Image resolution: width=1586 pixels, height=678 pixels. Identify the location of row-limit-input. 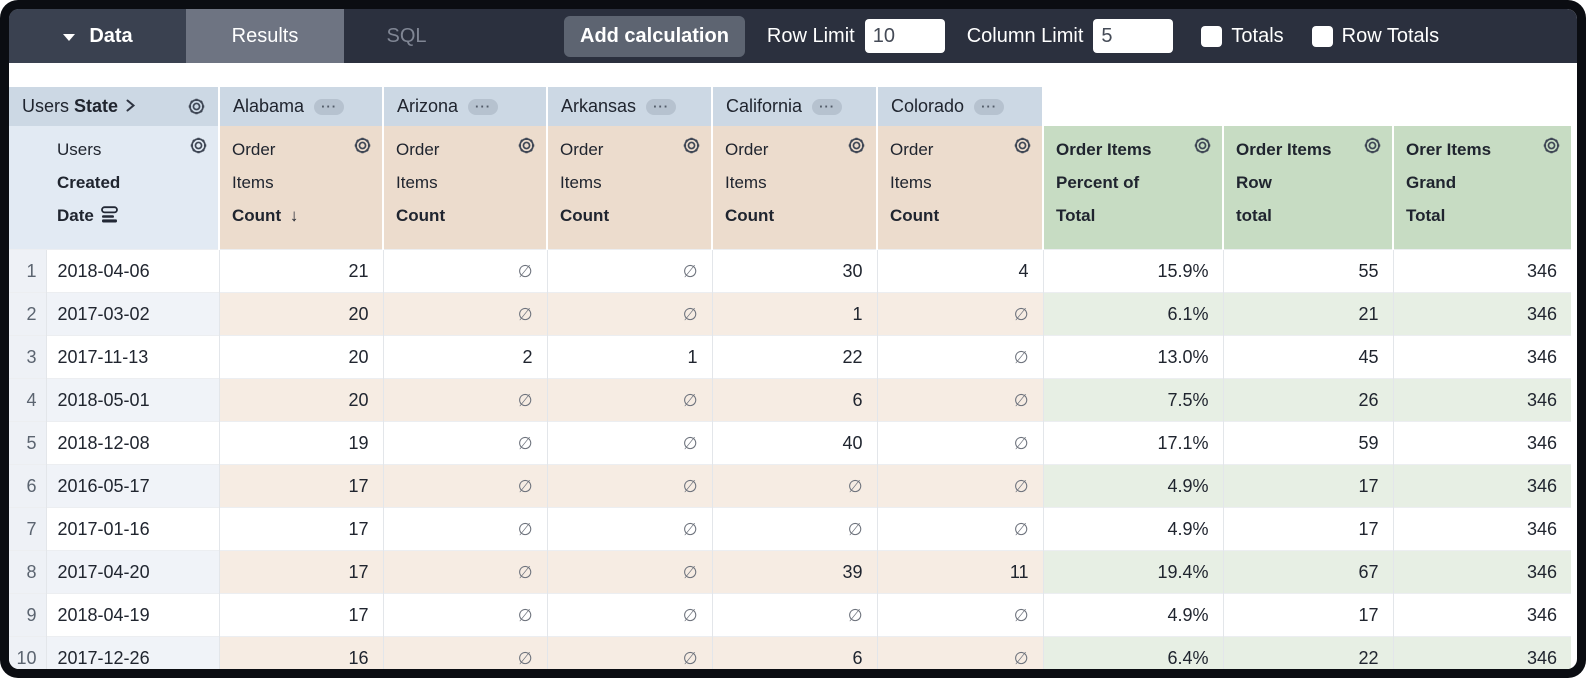
(904, 36).